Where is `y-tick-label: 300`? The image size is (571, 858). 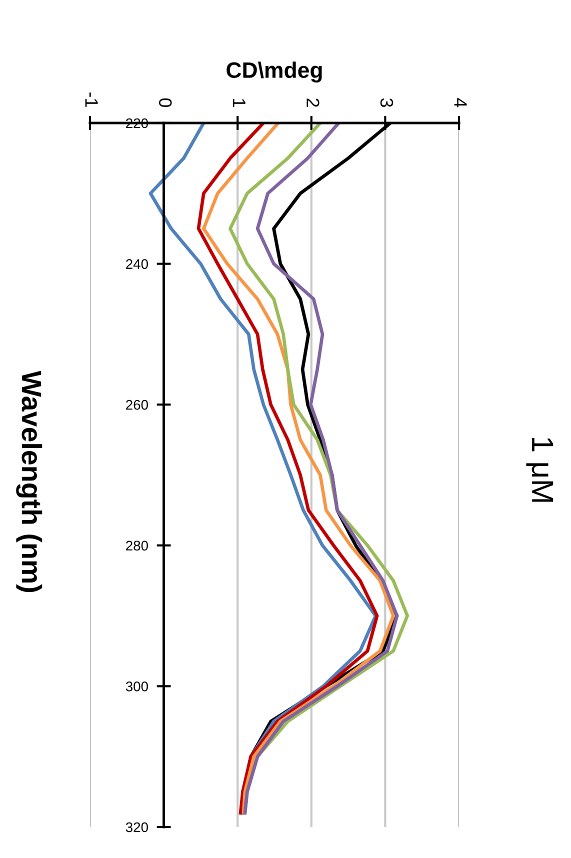
y-tick-label: 300 is located at coordinates (137, 687).